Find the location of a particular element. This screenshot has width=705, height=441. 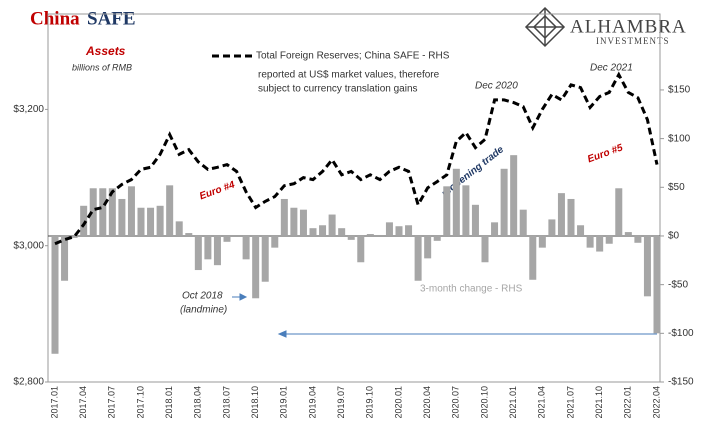

legend-label: Total Foreign Reserves; China SAFE - RHS is located at coordinates (353, 56).